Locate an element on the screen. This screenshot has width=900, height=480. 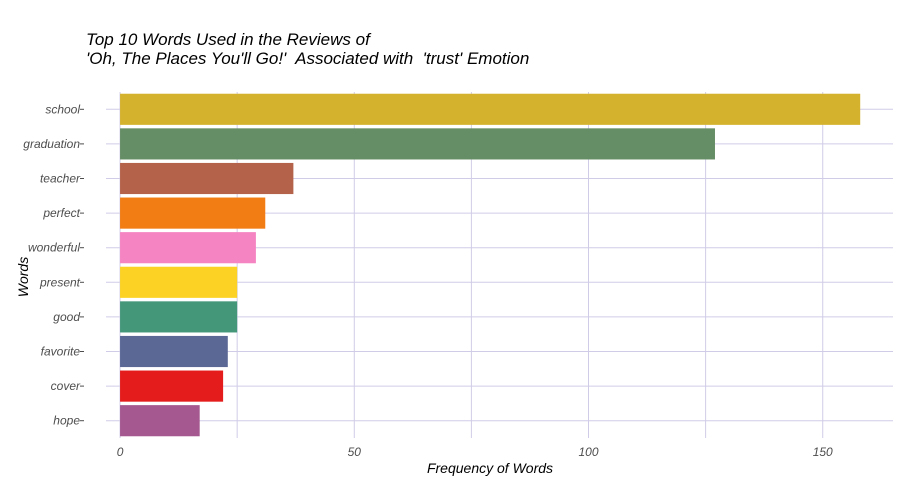
bar-favorite is located at coordinates (174, 351).